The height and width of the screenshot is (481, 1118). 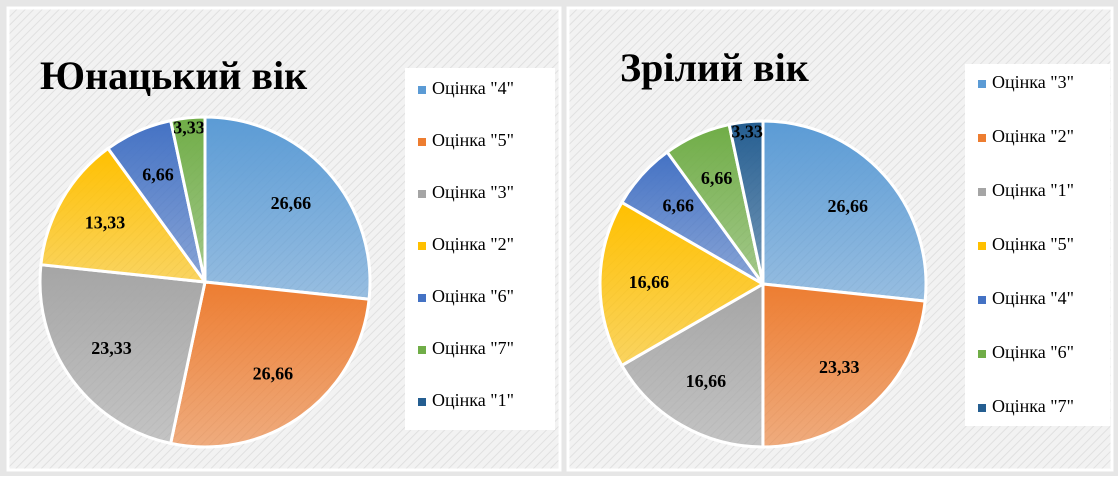 What do you see at coordinates (105, 222) in the screenshot?
I see `data-label: 13,33` at bounding box center [105, 222].